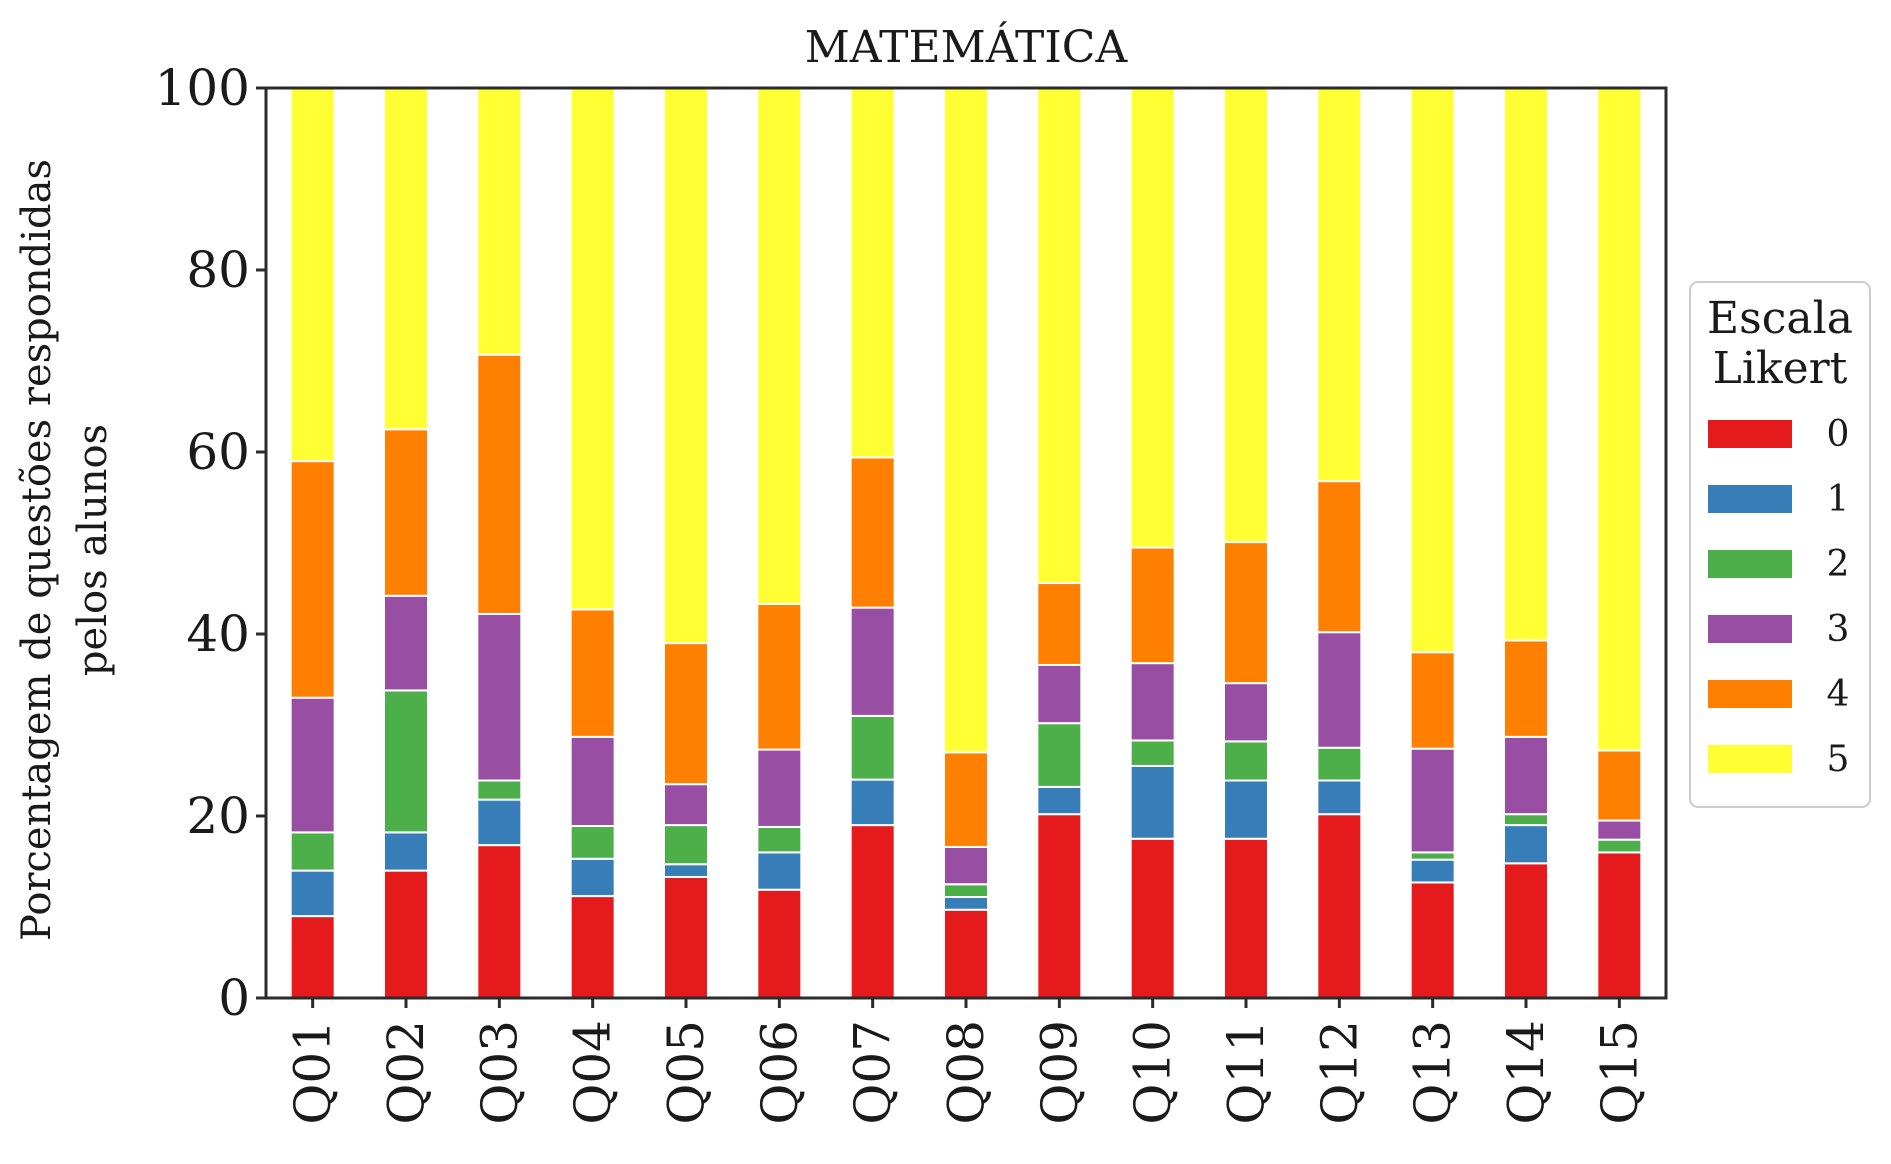  Describe the element at coordinates (1780, 318) in the screenshot. I see `legend-title-line-1: Escala` at that location.